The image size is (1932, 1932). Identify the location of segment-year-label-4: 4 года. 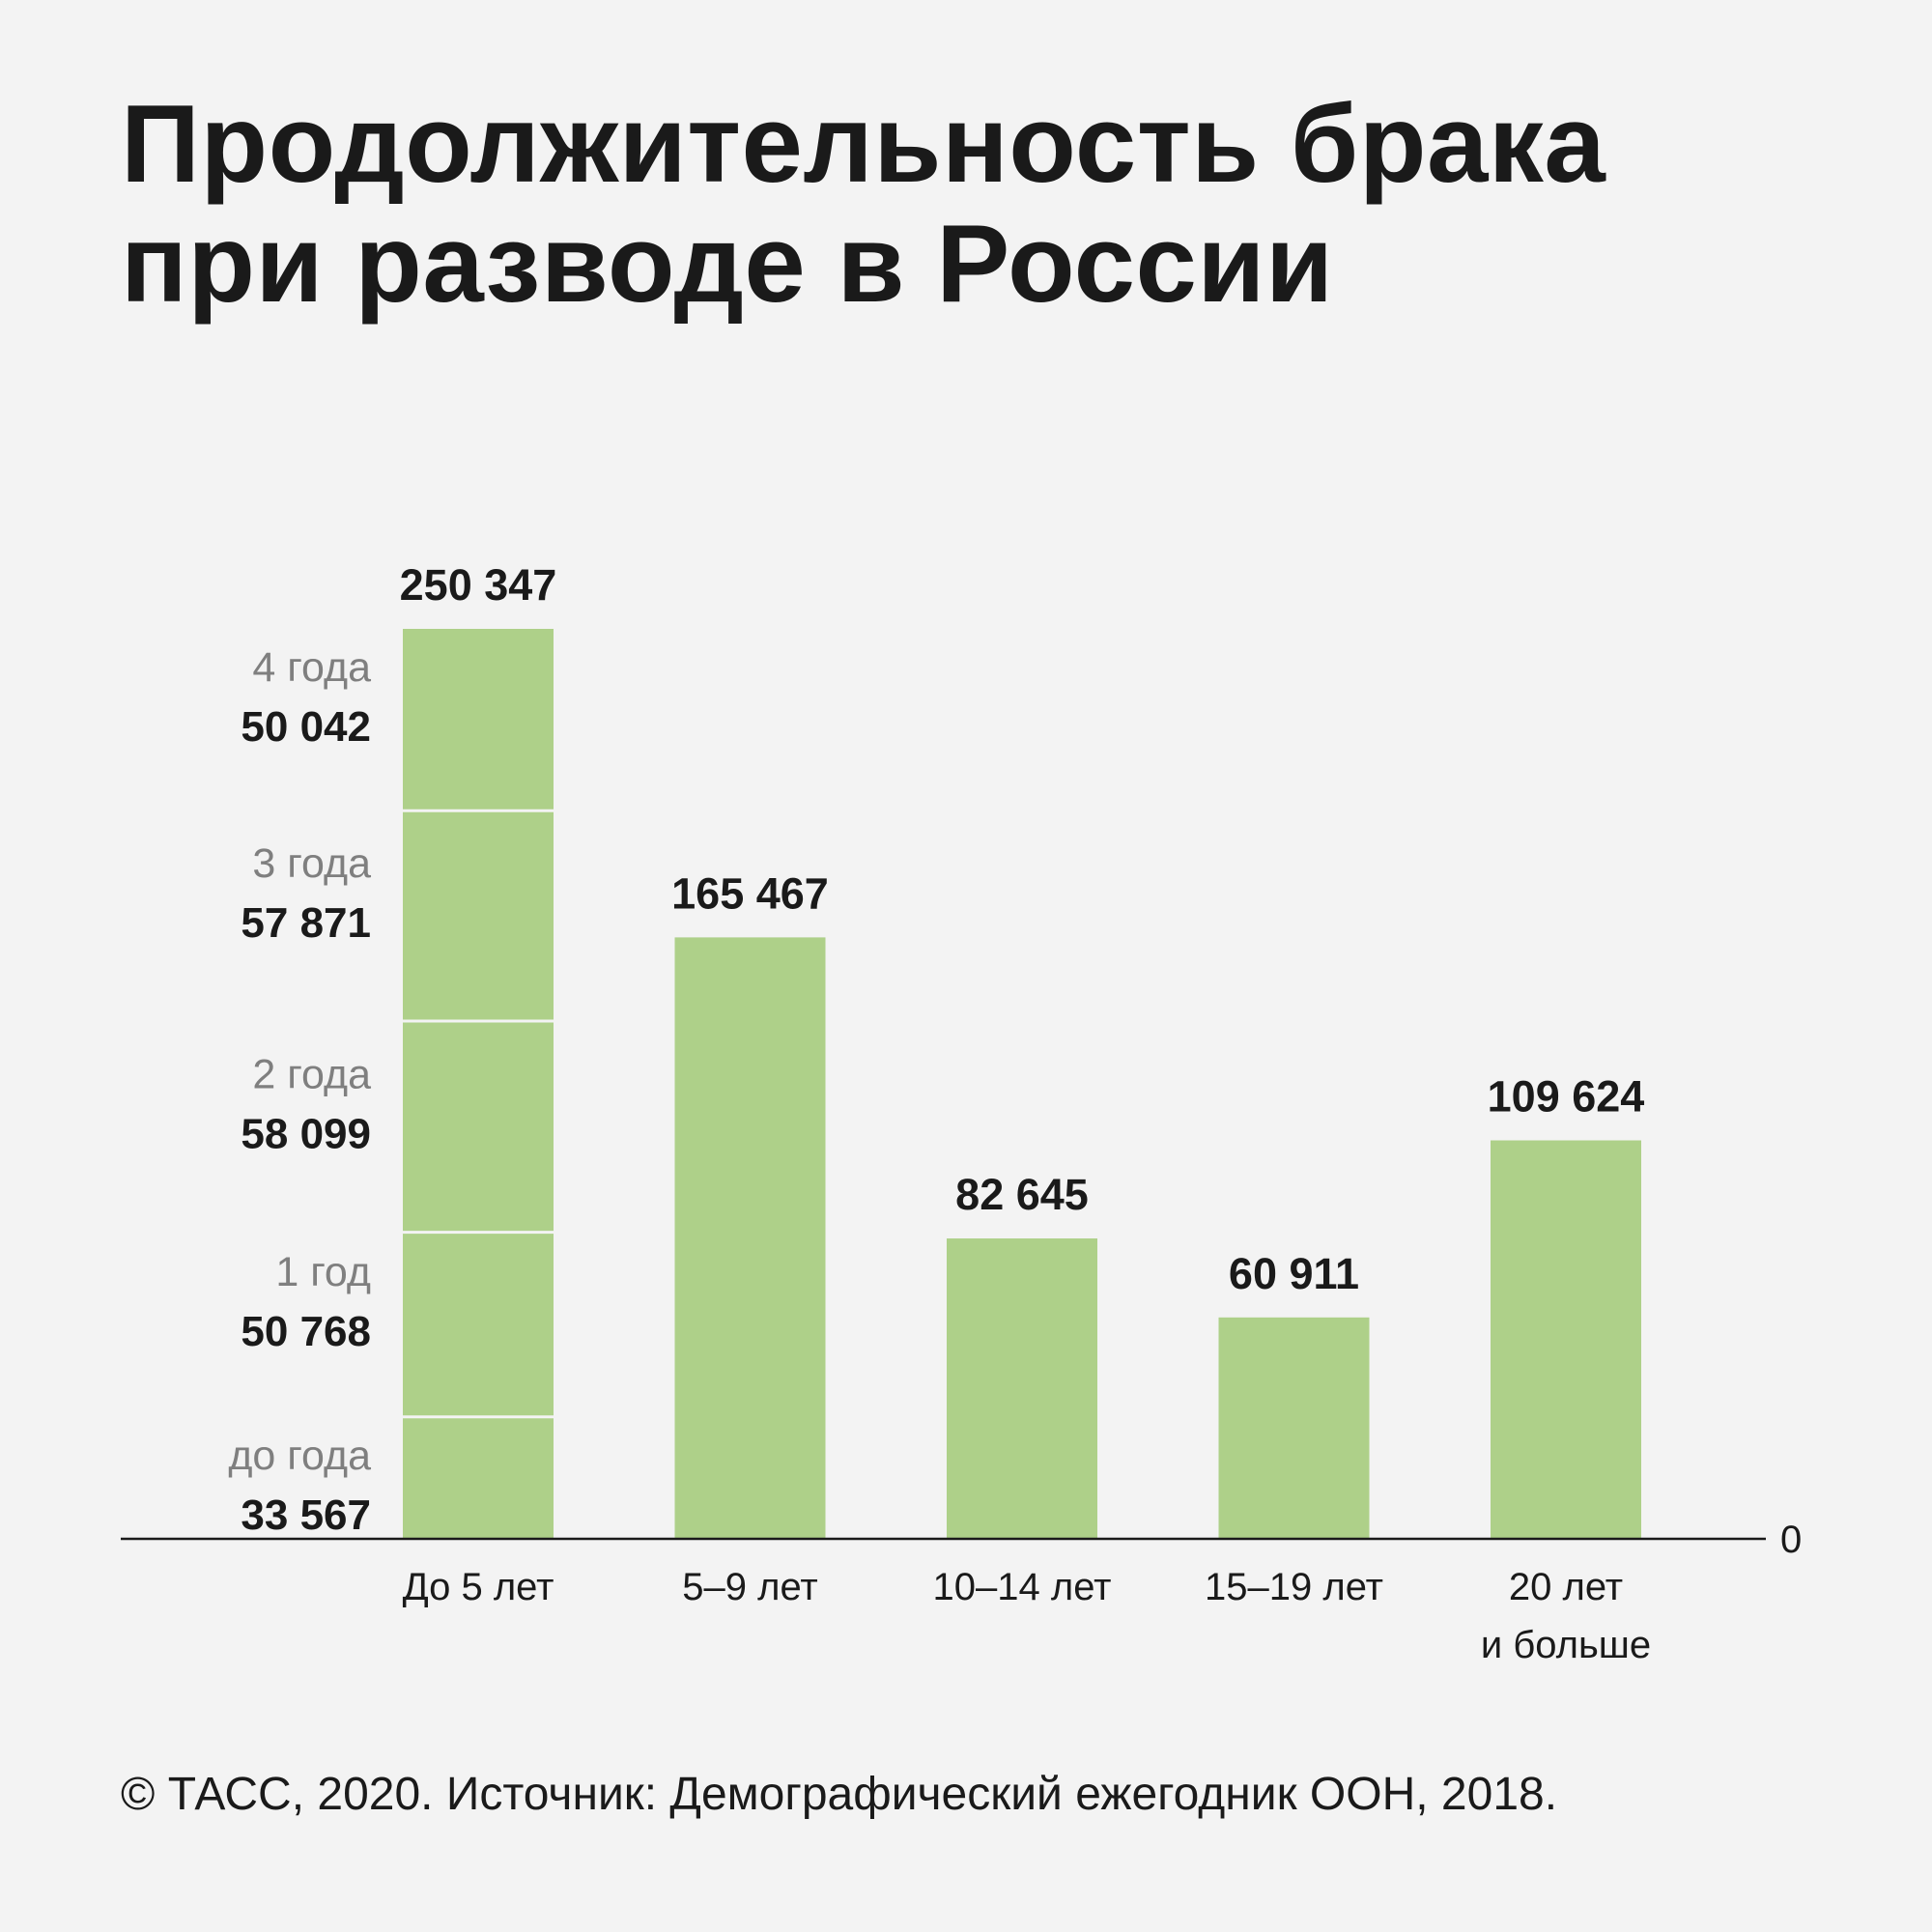
(311, 667).